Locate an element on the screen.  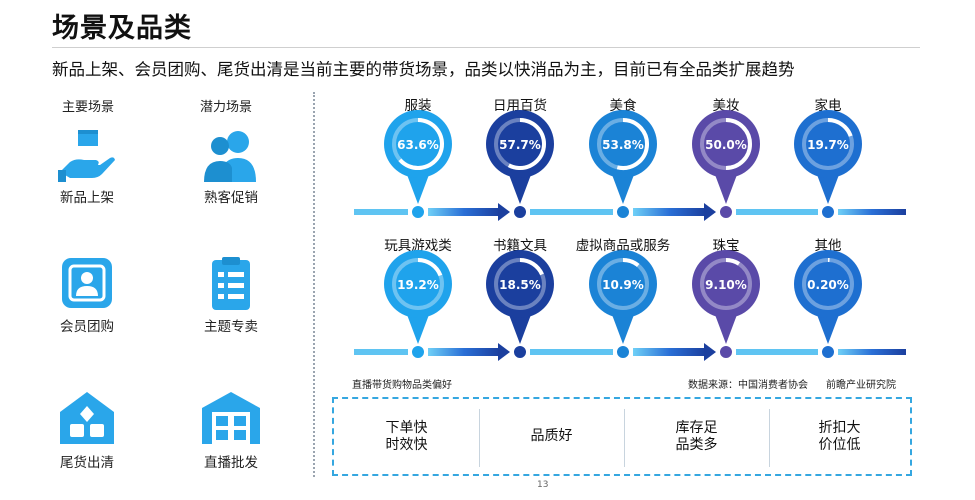
value-label: 57.7% is located at coordinates (520, 145).